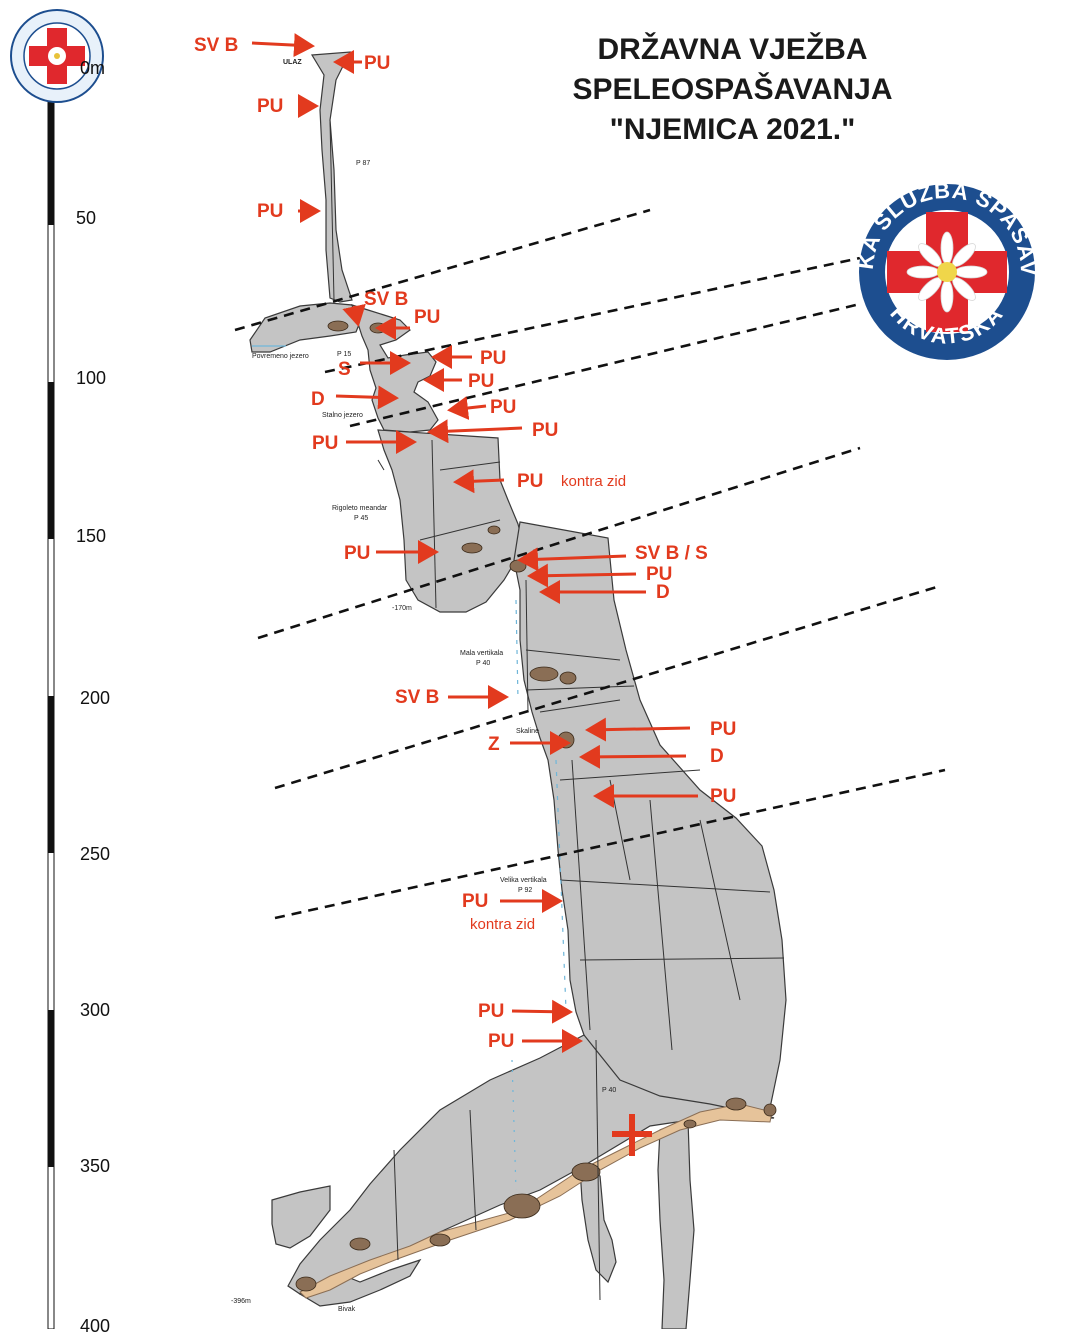 The width and height of the screenshot is (1079, 1337). Describe the element at coordinates (475, 901) in the screenshot. I see `marker-label-m24: PU` at that location.